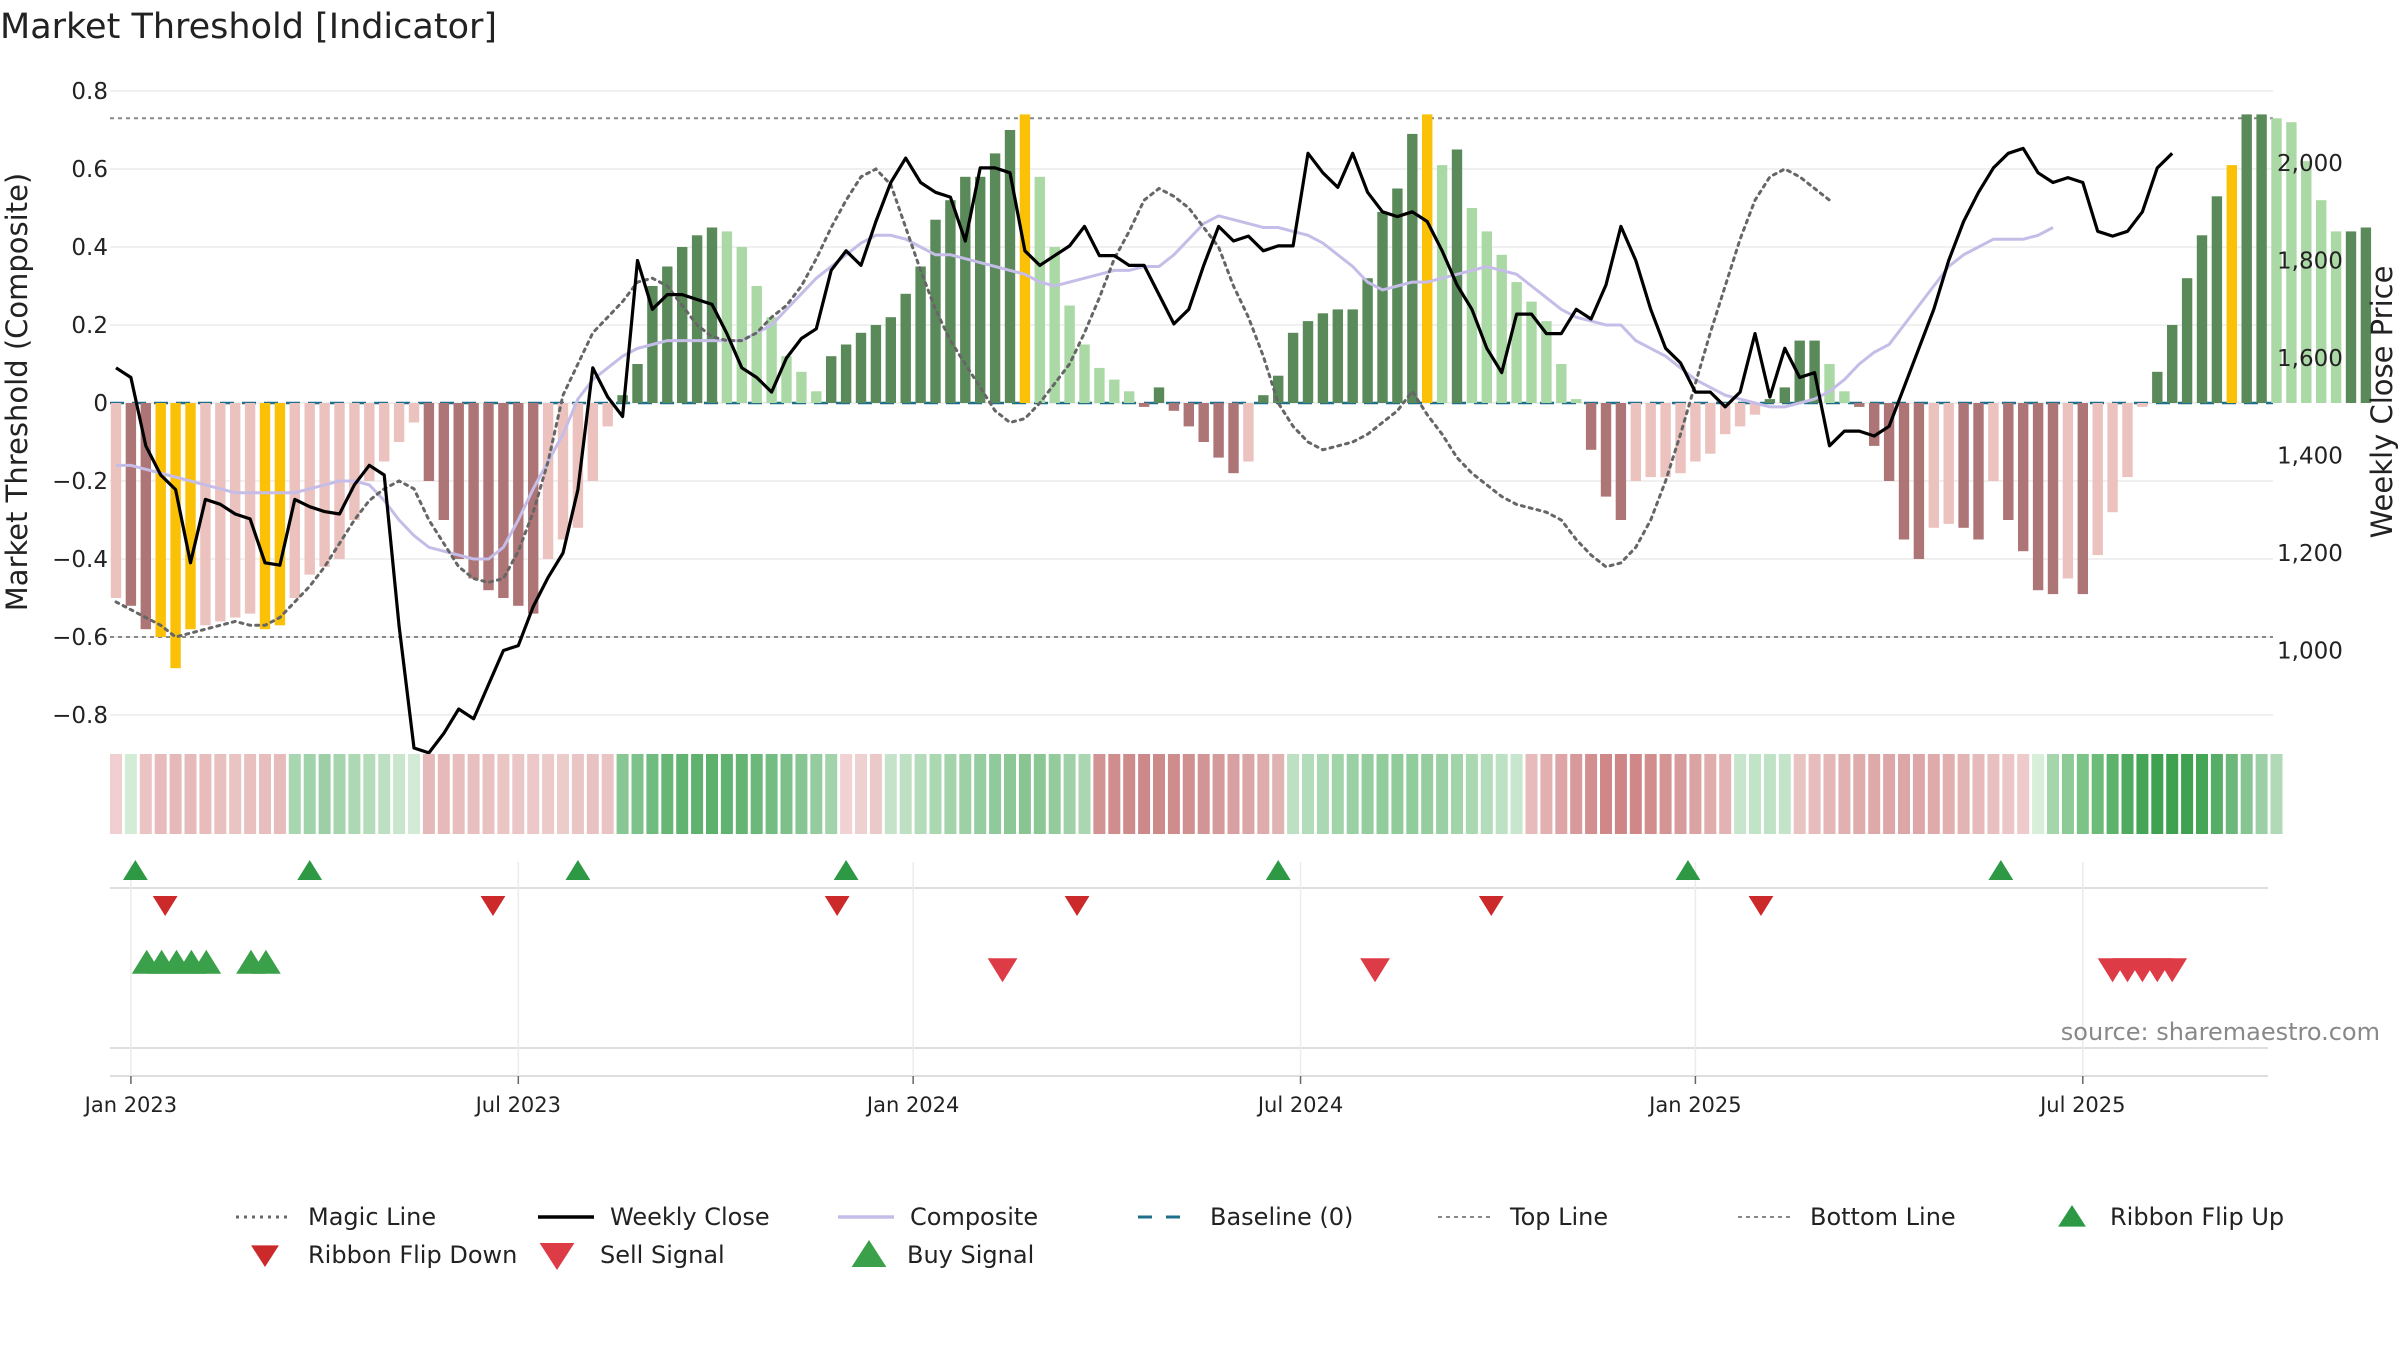  Describe the element at coordinates (2081, 1105) in the screenshot. I see `x-tick-label: Jul 2025` at that location.